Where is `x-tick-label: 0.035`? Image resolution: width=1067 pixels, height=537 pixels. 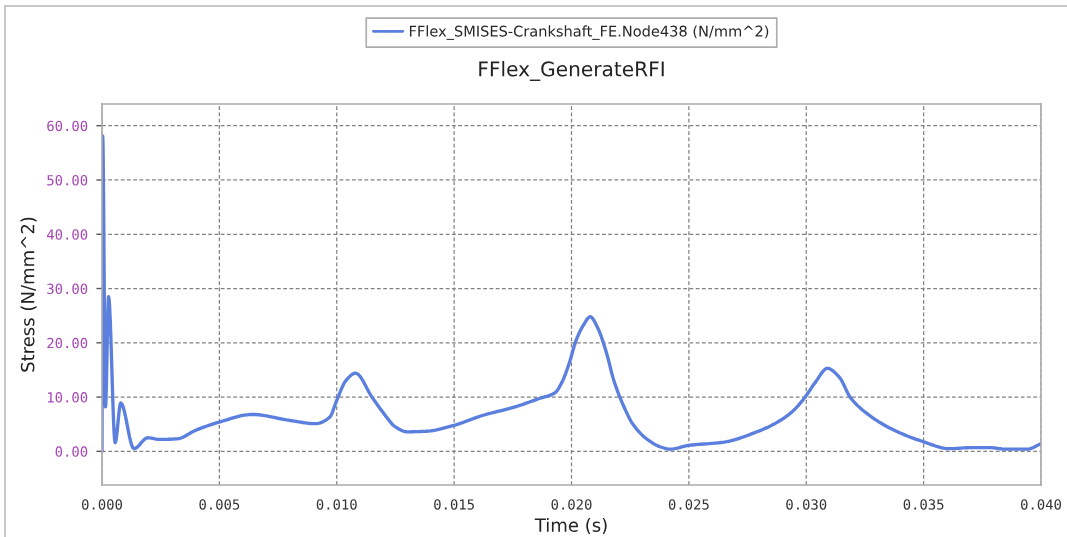 x-tick-label: 0.035 is located at coordinates (923, 504).